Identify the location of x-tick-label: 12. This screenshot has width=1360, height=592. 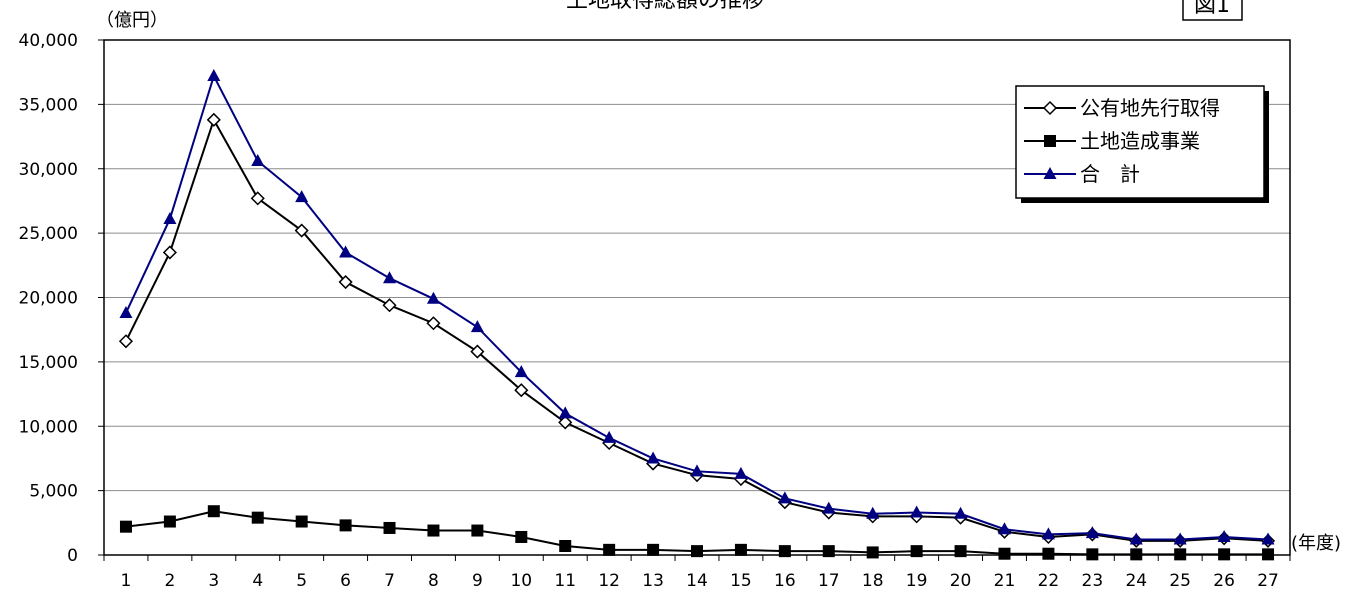
(609, 581).